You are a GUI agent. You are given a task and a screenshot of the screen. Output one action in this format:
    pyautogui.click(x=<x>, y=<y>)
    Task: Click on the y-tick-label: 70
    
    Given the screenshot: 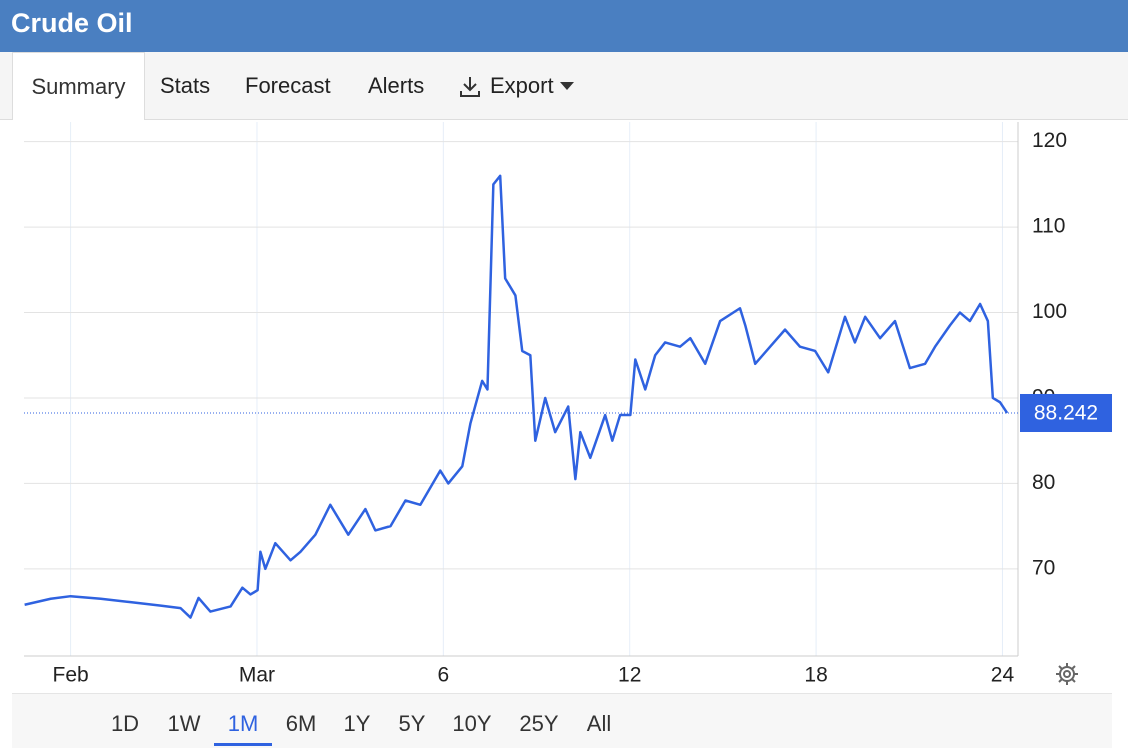 What is the action you would take?
    pyautogui.click(x=1043, y=567)
    